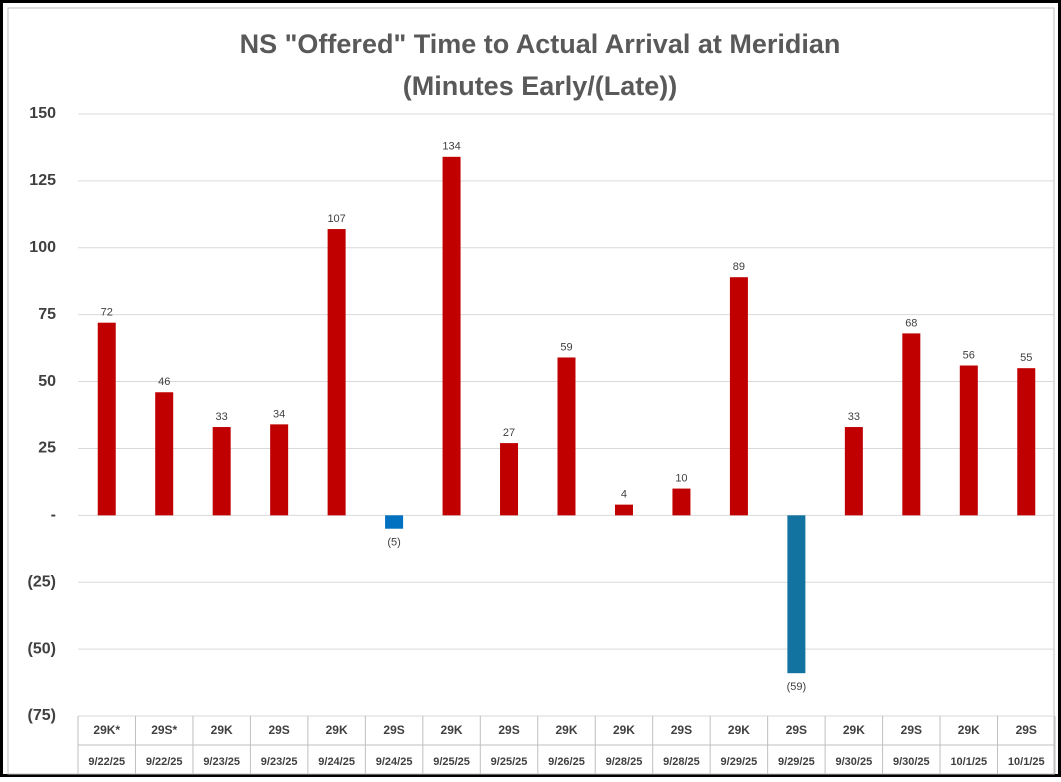 The image size is (1061, 782). What do you see at coordinates (797, 687) in the screenshot?
I see `data-label: (59)` at bounding box center [797, 687].